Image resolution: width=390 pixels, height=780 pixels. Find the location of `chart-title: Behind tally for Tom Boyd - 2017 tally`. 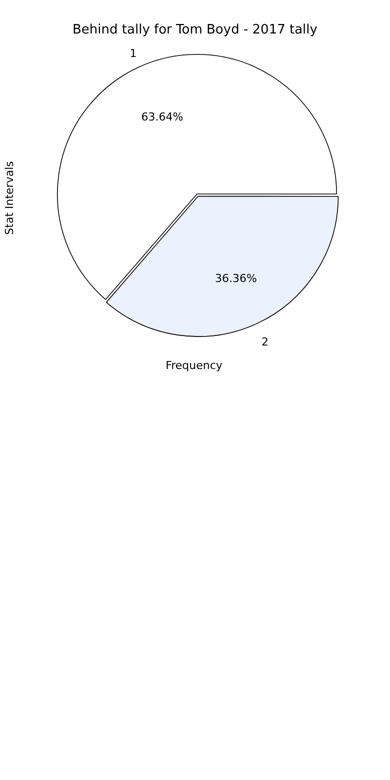

chart-title: Behind tally for Tom Boyd - 2017 tally is located at coordinates (195, 30).